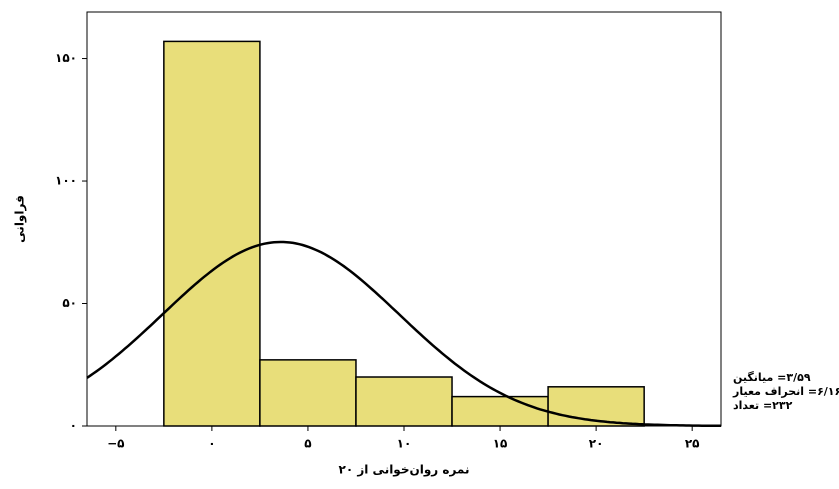 Image resolution: width=839 pixels, height=489 pixels. Describe the element at coordinates (20, 219) in the screenshot. I see `y-axis-title: فراوانی` at that location.